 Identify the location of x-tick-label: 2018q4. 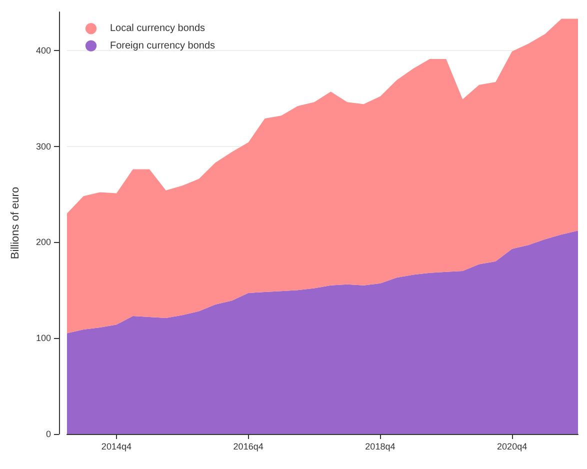
(380, 447).